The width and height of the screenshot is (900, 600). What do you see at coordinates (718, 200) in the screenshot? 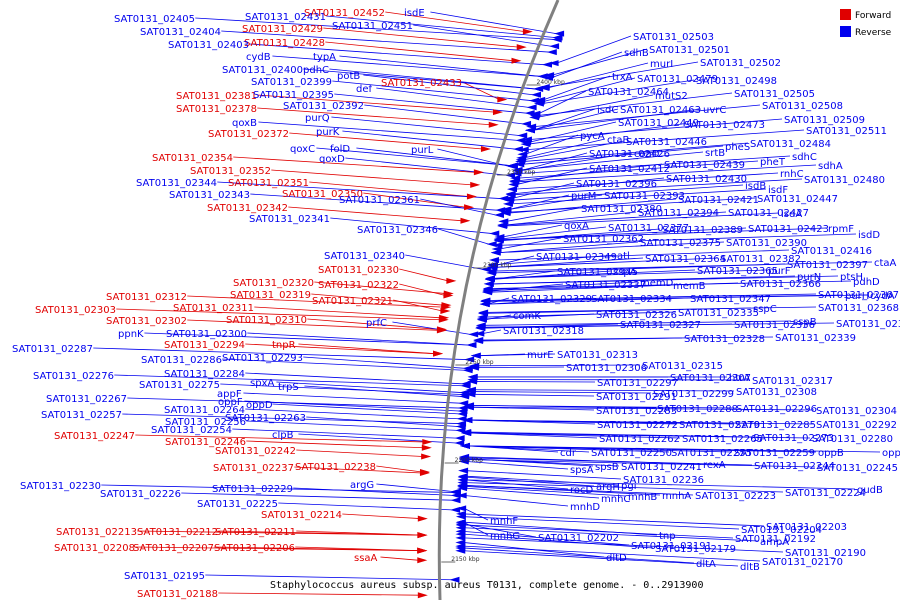
I see `reverse-gene-label: SAT0131_02421` at bounding box center [718, 200].